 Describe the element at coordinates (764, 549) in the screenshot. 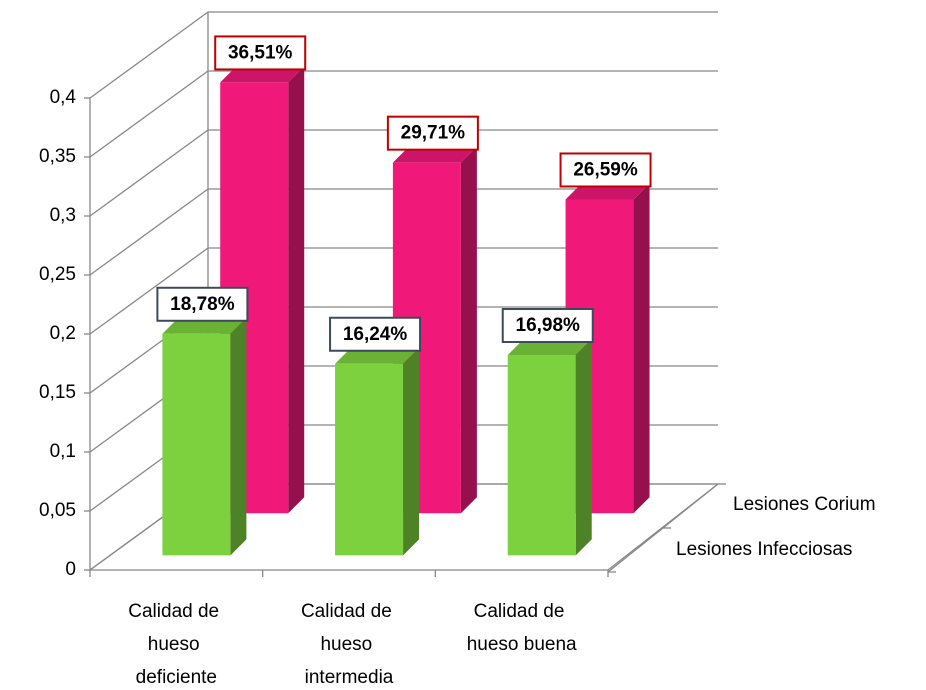

I see `legend-label: Lesiones Infecciosas` at that location.